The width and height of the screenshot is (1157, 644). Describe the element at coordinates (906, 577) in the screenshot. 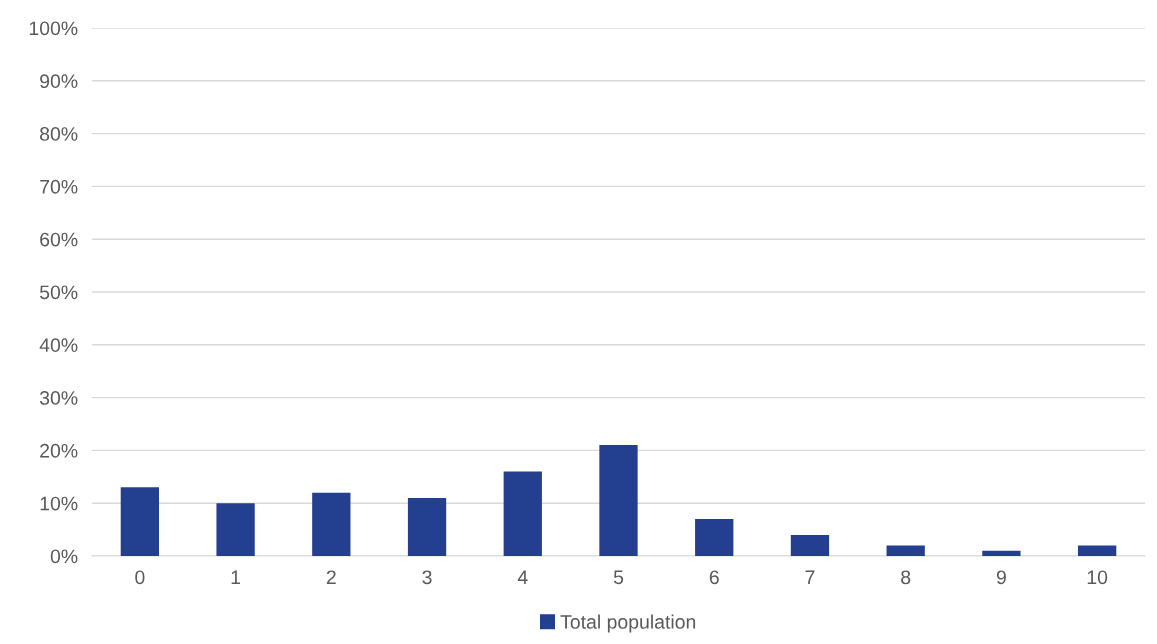

I see `x-tick-label: 8` at that location.